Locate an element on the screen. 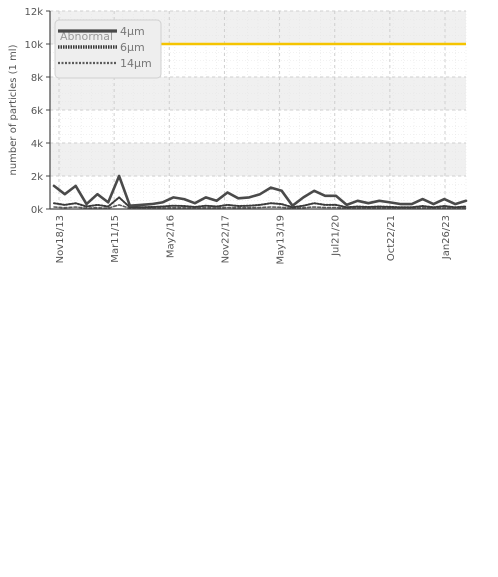 The height and width of the screenshot is (577, 498). series-line-solid is located at coordinates (260, 190).